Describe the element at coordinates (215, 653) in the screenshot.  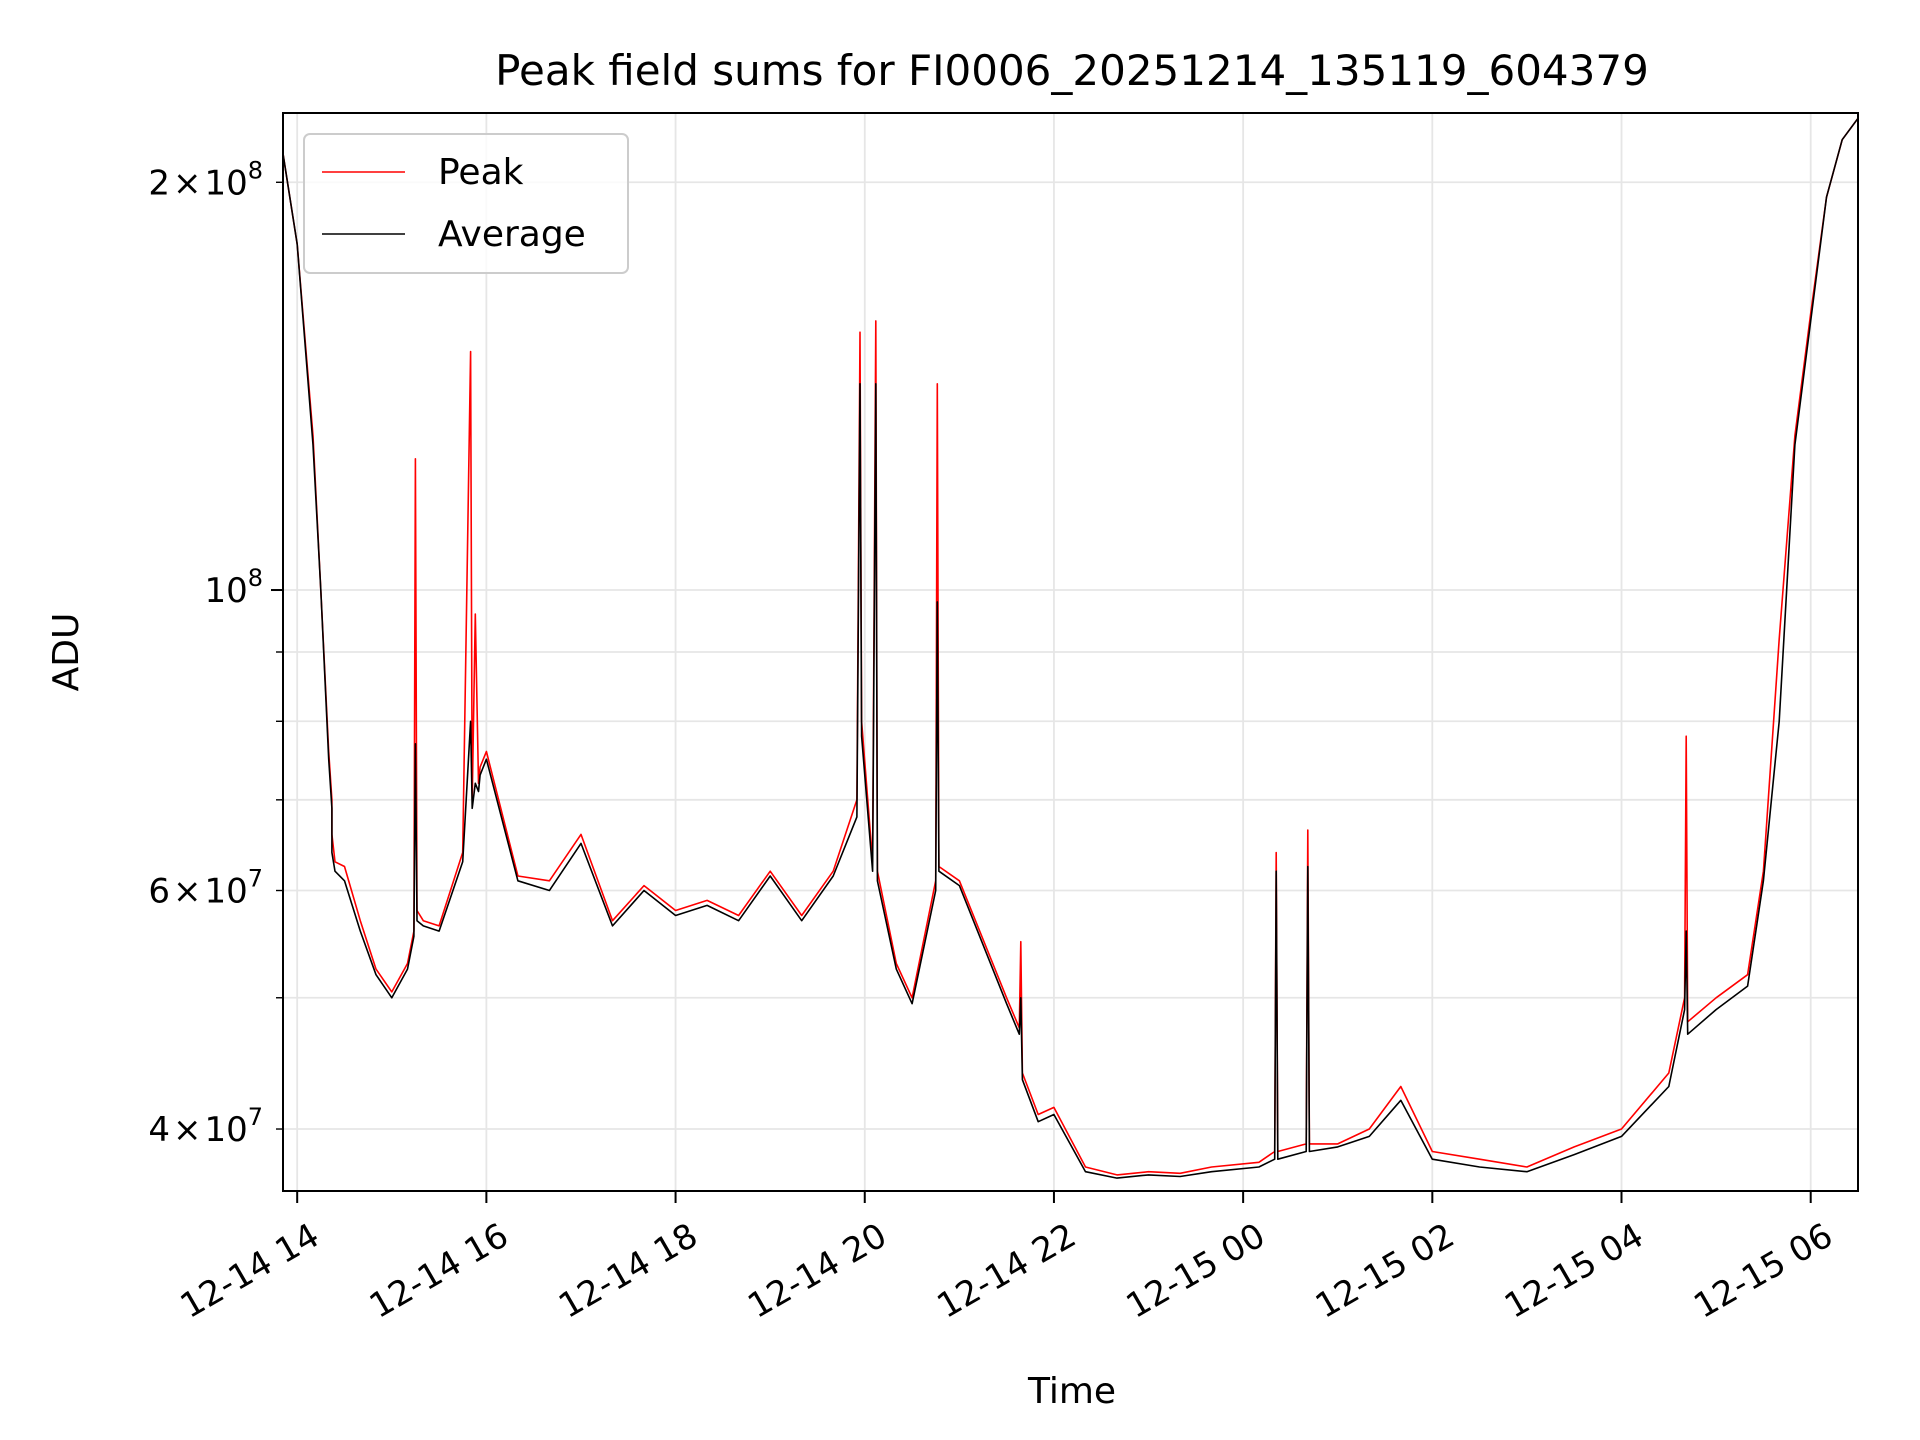
I see `y-axis: 108 4×107 6×107 2×108` at that location.